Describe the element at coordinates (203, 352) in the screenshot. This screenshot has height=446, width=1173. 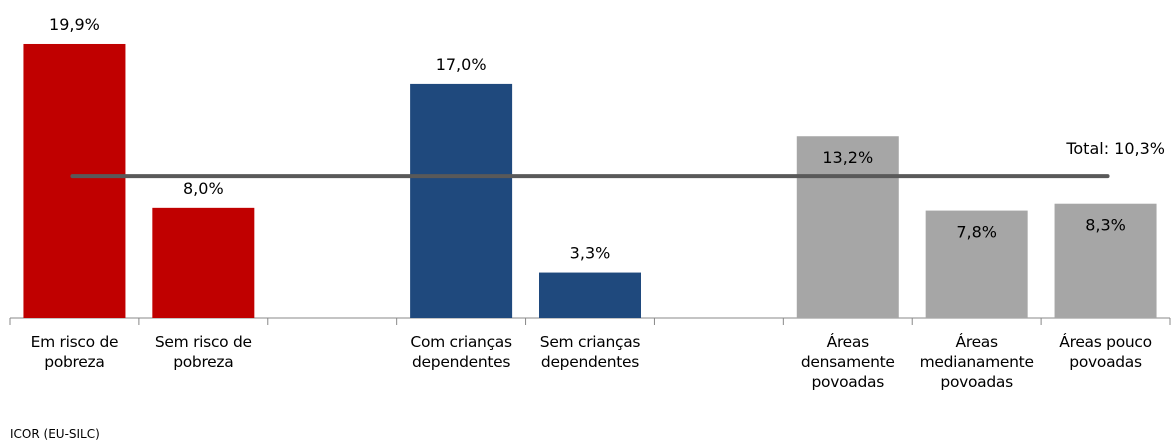
I see `x-tick-label: Sem risco de pobreza` at that location.